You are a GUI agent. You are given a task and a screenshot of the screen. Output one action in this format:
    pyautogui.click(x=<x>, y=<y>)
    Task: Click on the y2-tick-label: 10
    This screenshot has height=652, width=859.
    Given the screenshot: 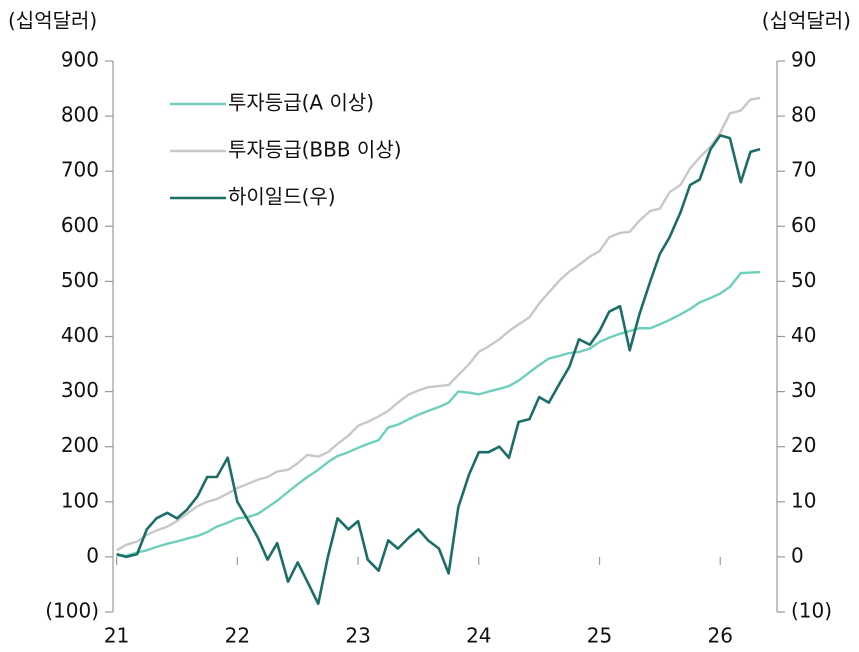 What is the action you would take?
    pyautogui.click(x=803, y=500)
    